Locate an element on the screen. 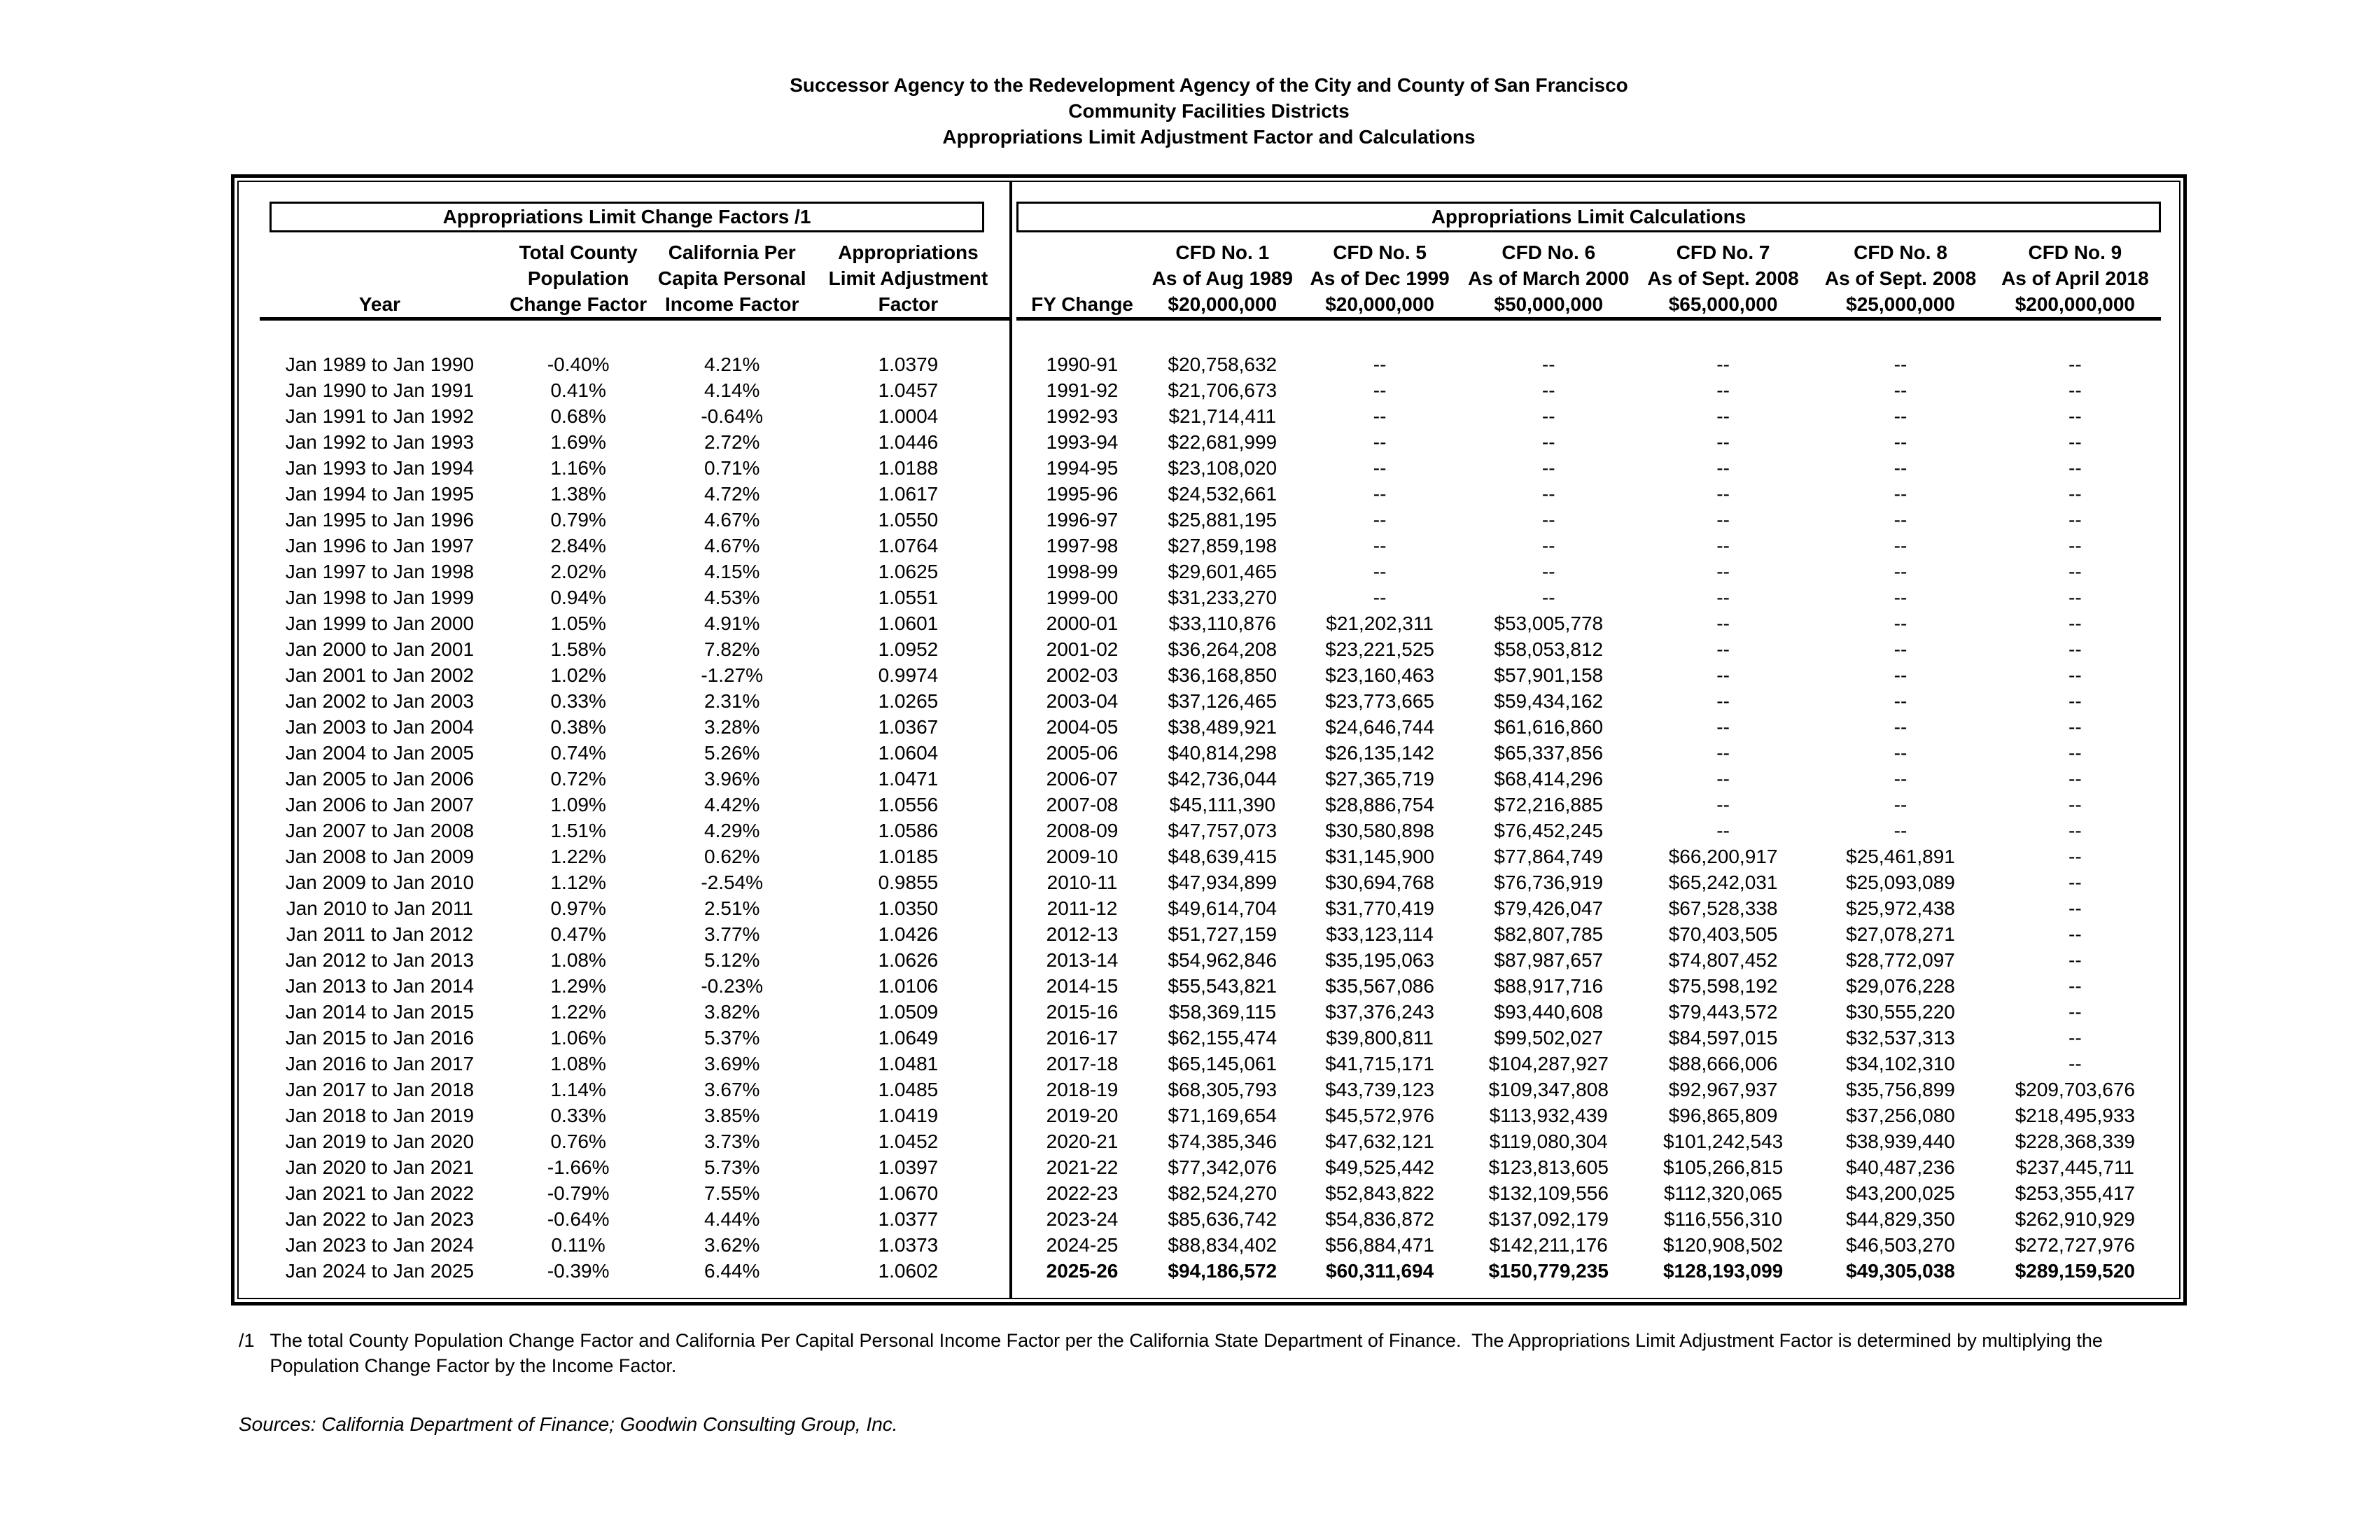 The image size is (2380, 1540). cfd5-base-header: $20,000,000 is located at coordinates (1379, 306).